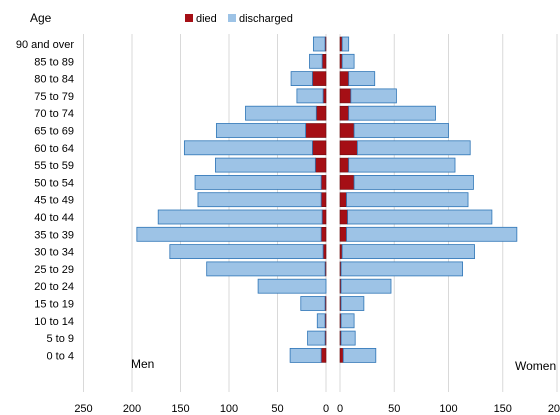  What do you see at coordinates (54, 218) in the screenshot?
I see `category-label: 40 to 44` at bounding box center [54, 218].